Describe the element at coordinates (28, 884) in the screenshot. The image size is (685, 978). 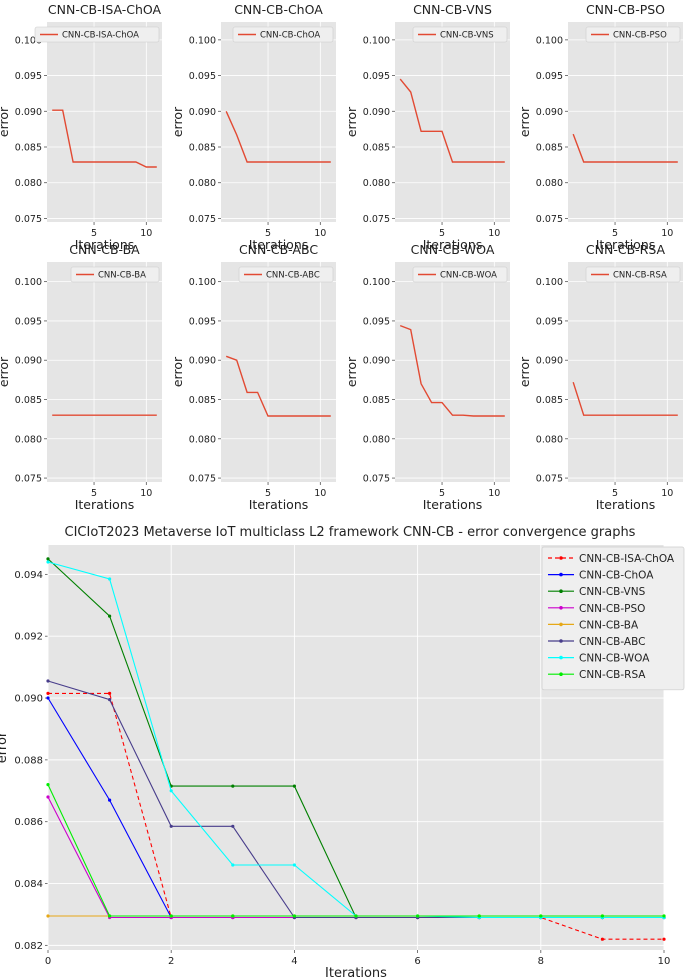
I see `y-tick-label: 0.084` at that location.